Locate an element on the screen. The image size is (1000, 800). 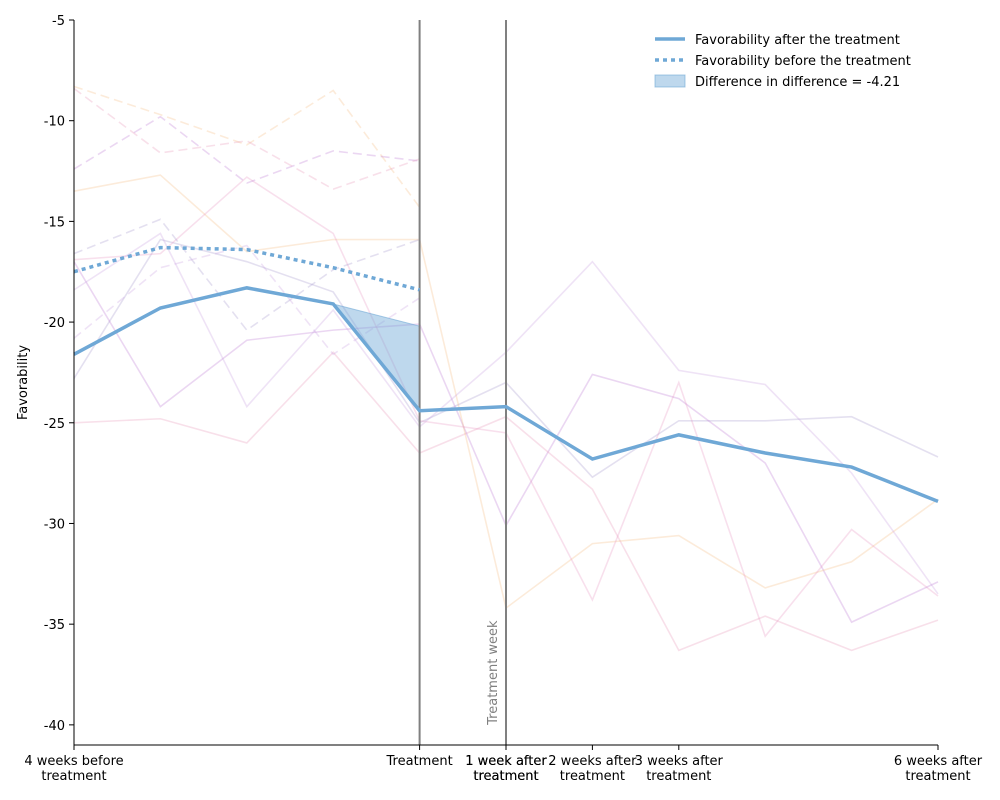
x-tick-label: 2 weeks after treatment is located at coordinates (592, 769).